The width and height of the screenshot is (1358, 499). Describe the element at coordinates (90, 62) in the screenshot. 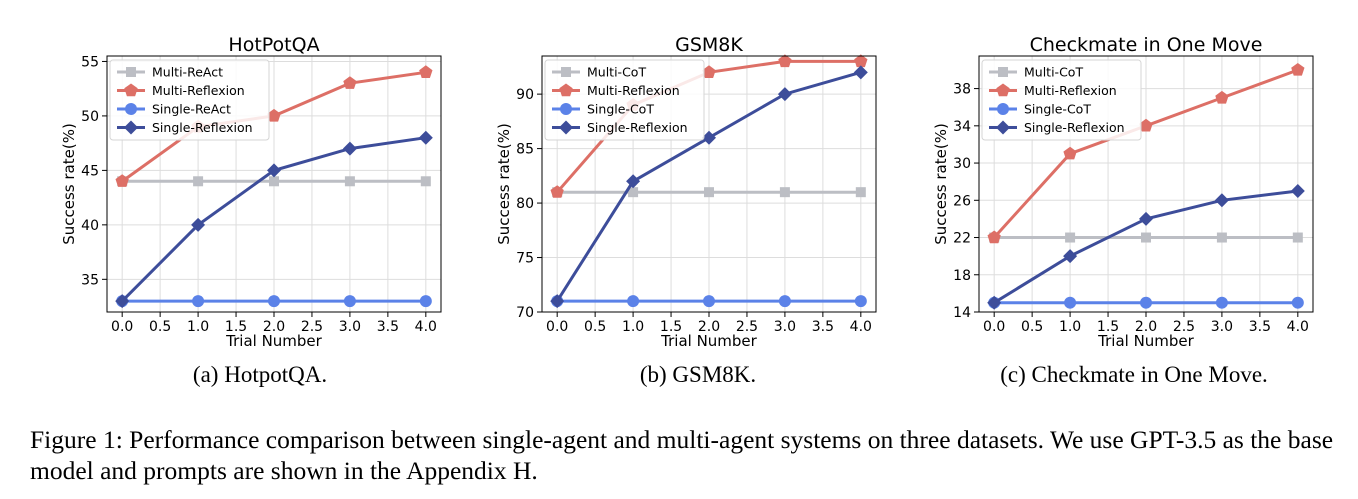

I see `y-tick-label: 55` at that location.